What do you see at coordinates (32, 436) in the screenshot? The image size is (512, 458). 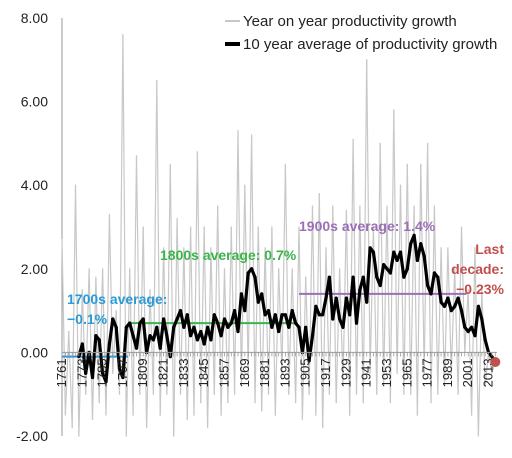 I see `y-tick-label: -2.00` at bounding box center [32, 436].